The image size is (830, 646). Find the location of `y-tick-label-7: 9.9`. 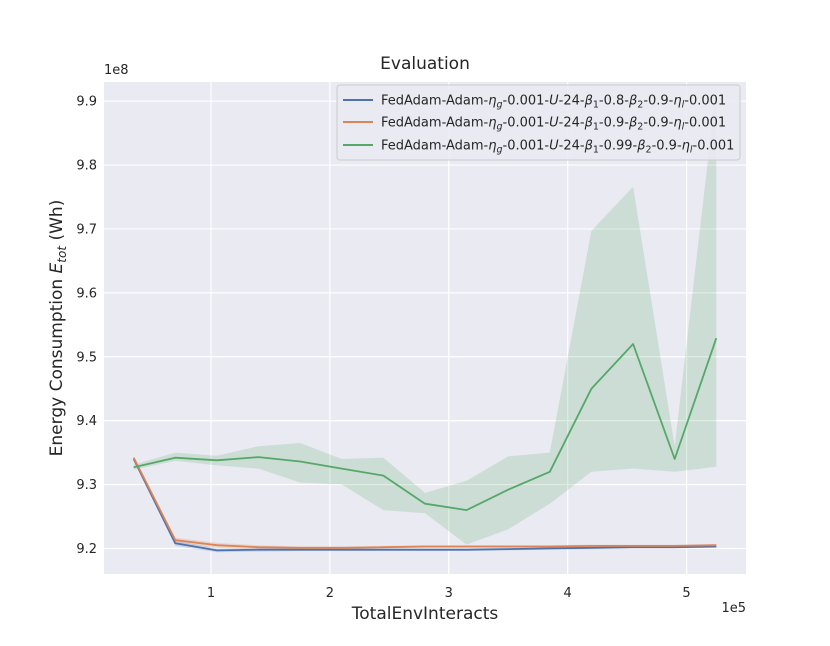

y-tick-label-7: 9.9 is located at coordinates (86, 102).